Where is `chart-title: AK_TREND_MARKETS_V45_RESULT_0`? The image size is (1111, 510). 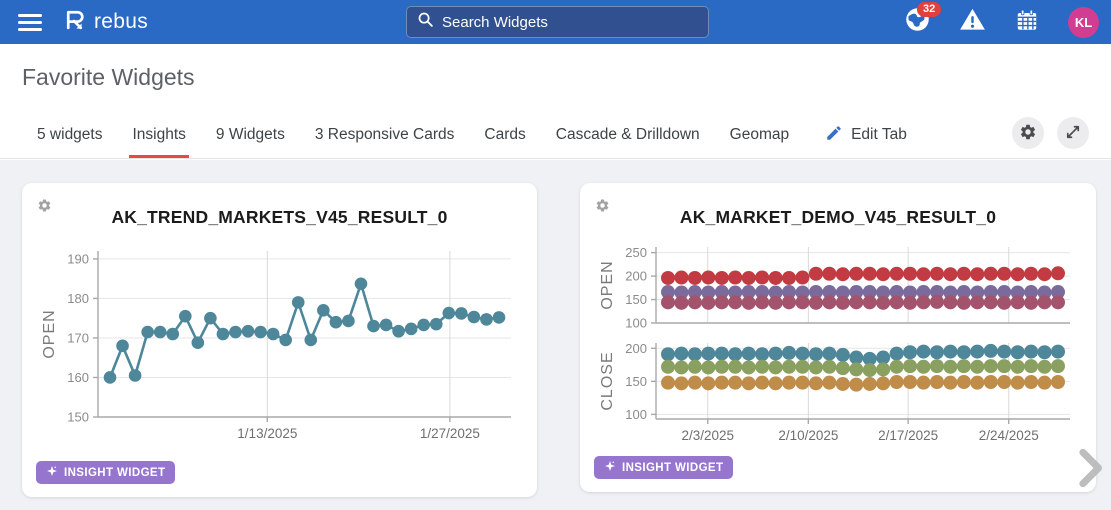 chart-title: AK_TREND_MARKETS_V45_RESULT_0 is located at coordinates (279, 217).